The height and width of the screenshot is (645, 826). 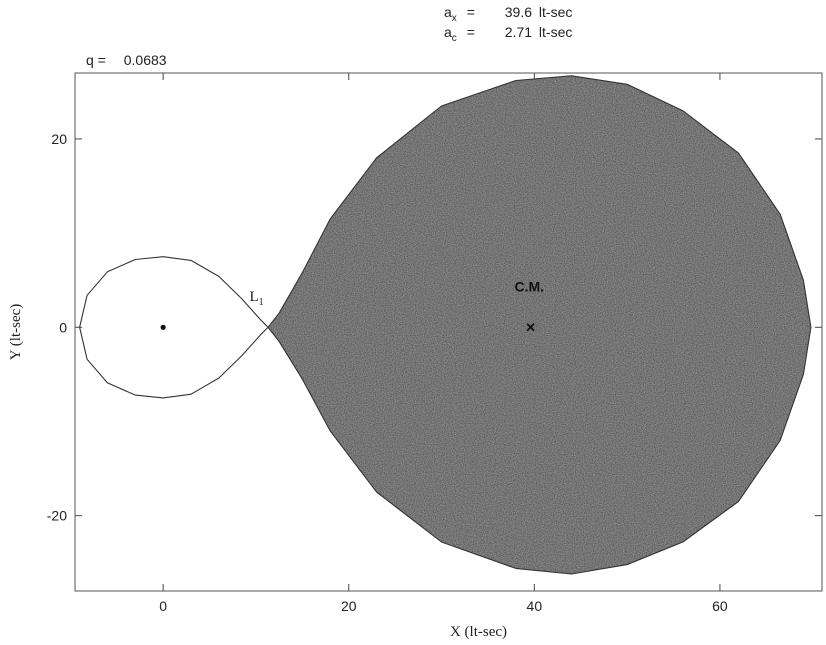 I want to click on y-tick-label: 20, so click(x=59, y=139).